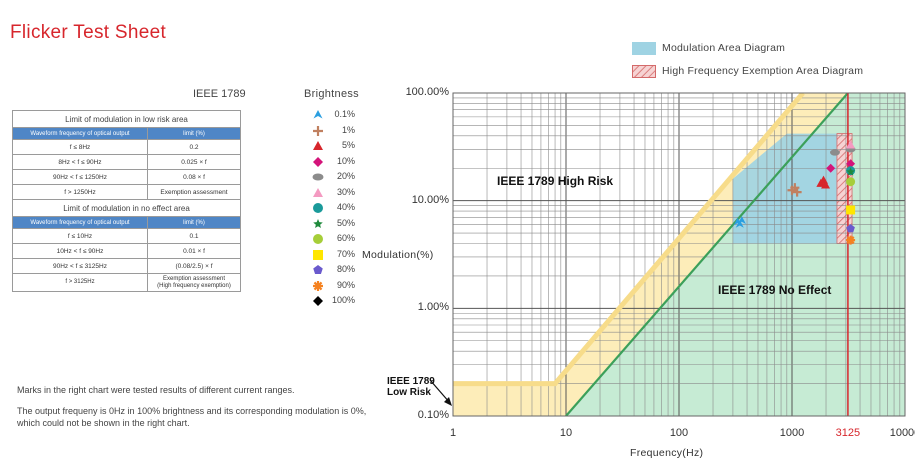  Describe the element at coordinates (667, 453) in the screenshot. I see `x-axis-label: Frequency(Hz)` at that location.